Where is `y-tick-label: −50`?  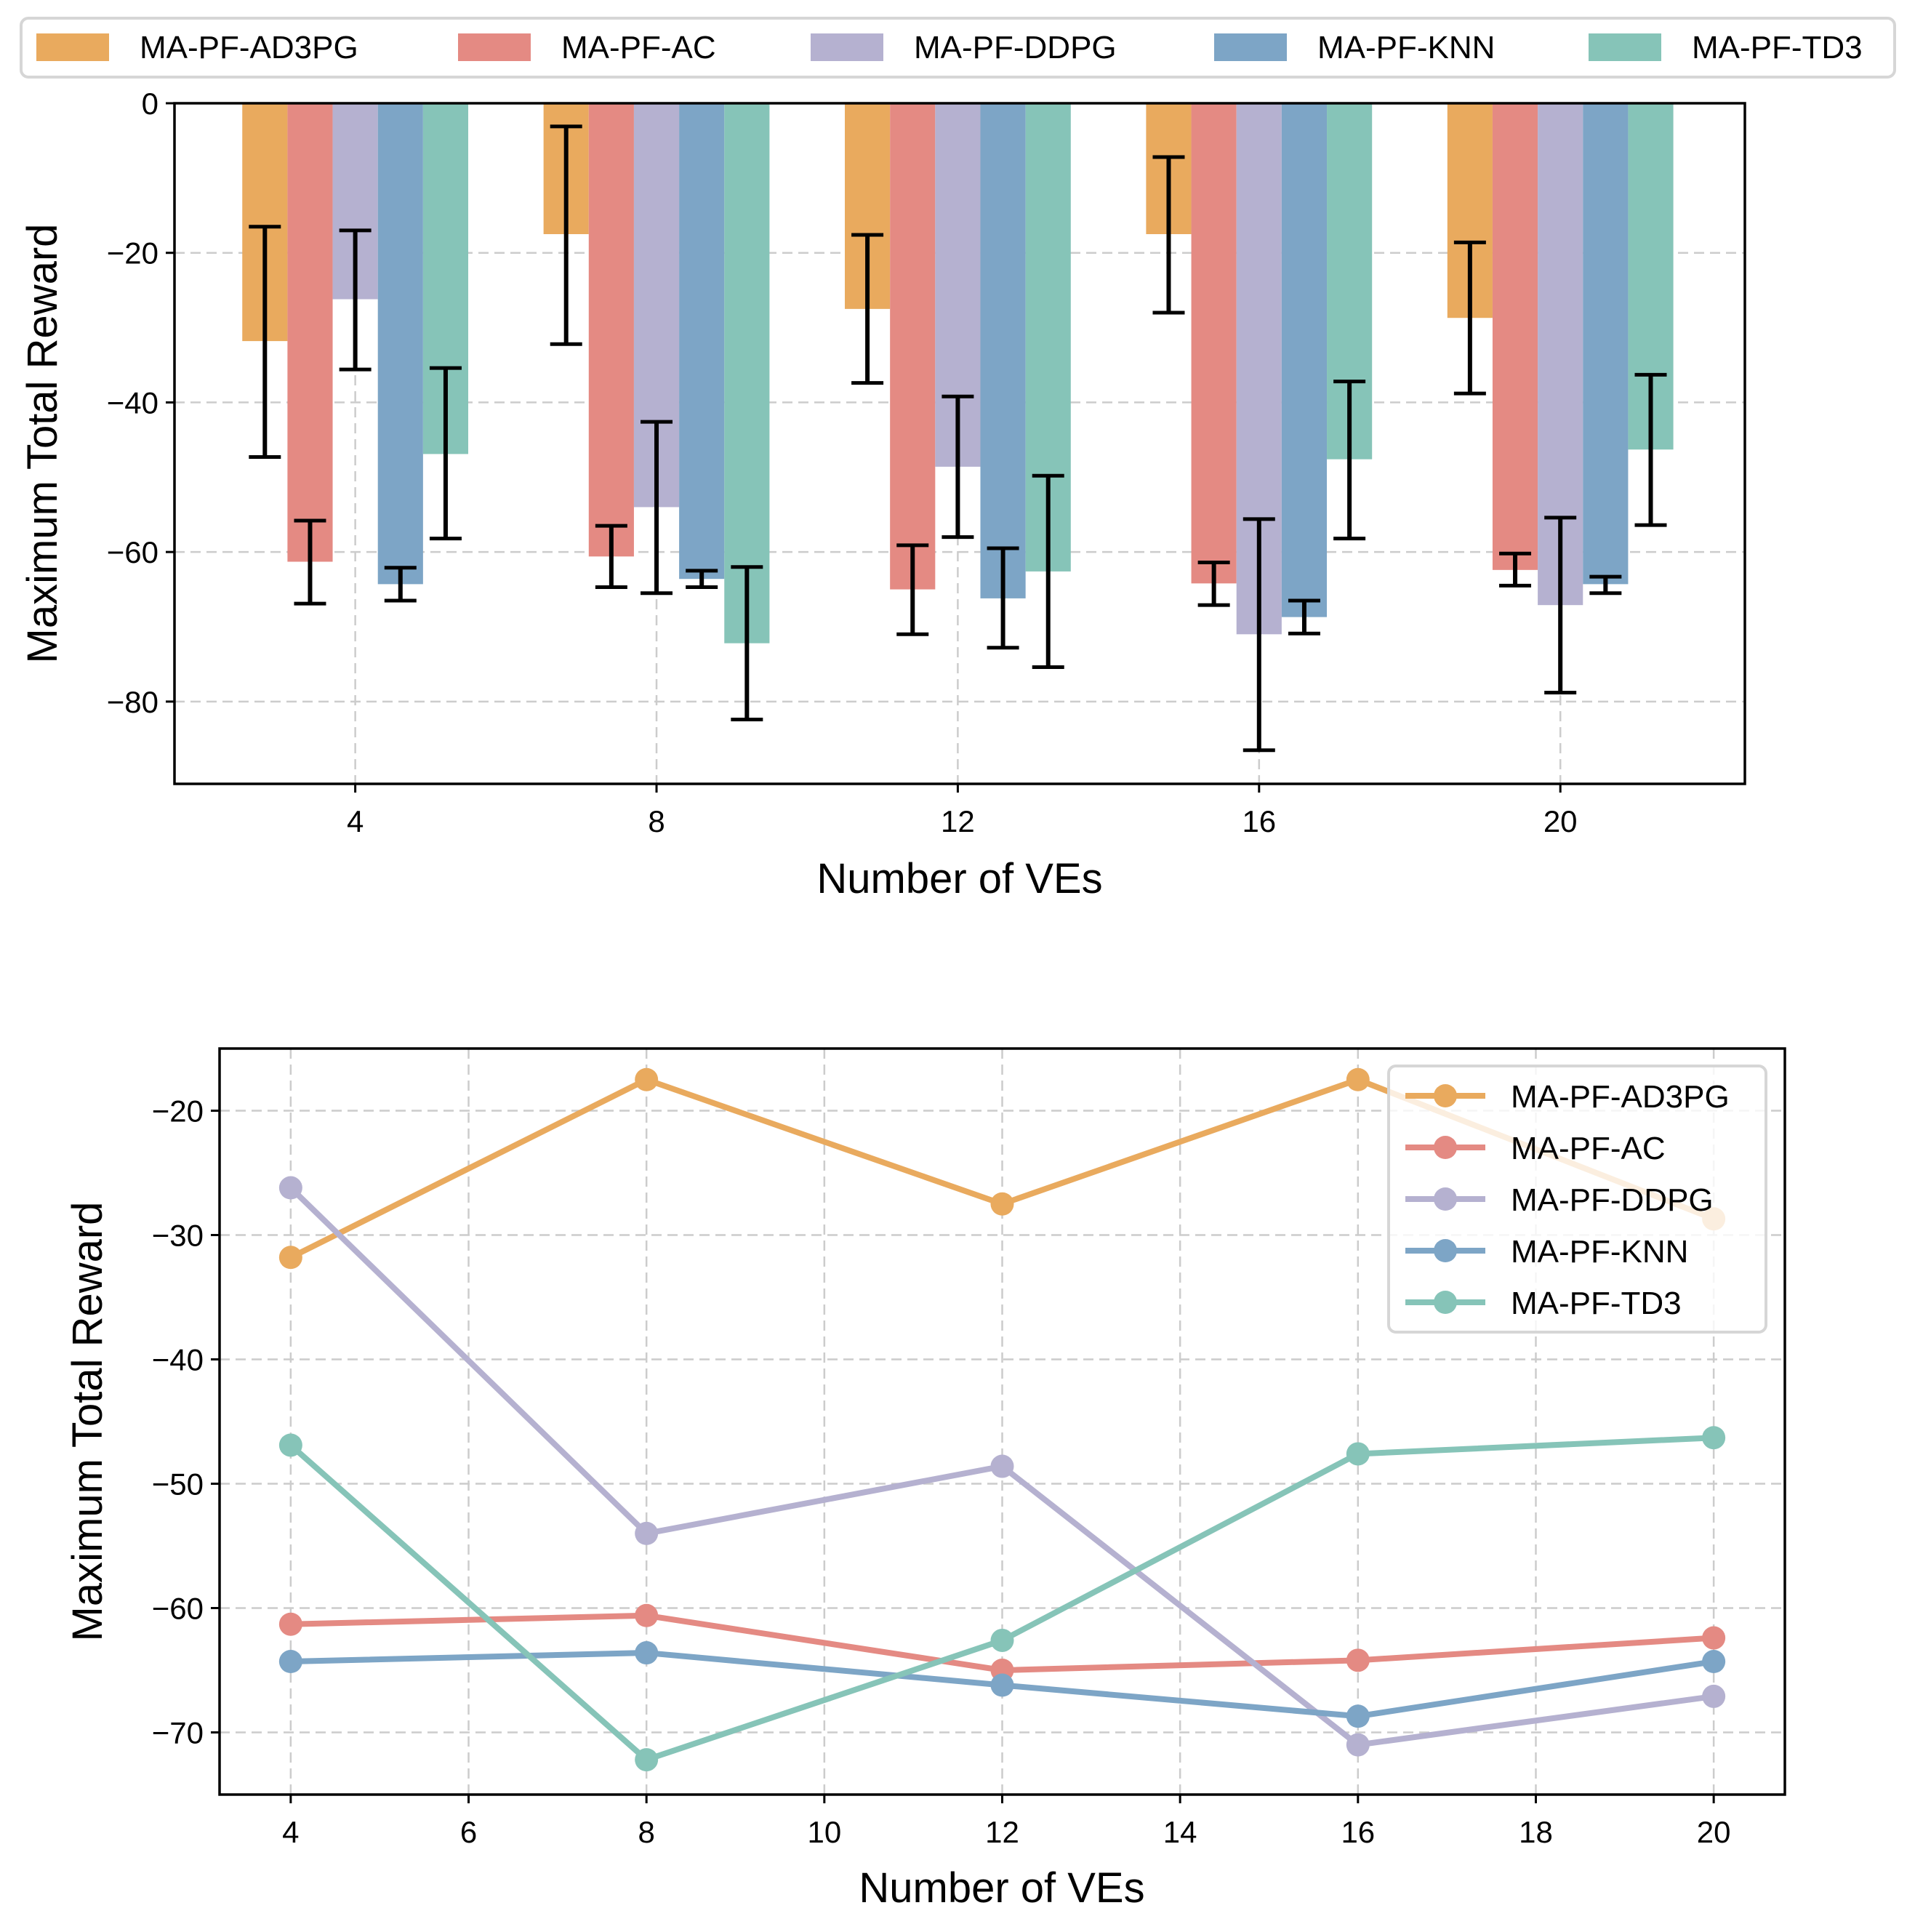 y-tick-label: −50 is located at coordinates (178, 1484).